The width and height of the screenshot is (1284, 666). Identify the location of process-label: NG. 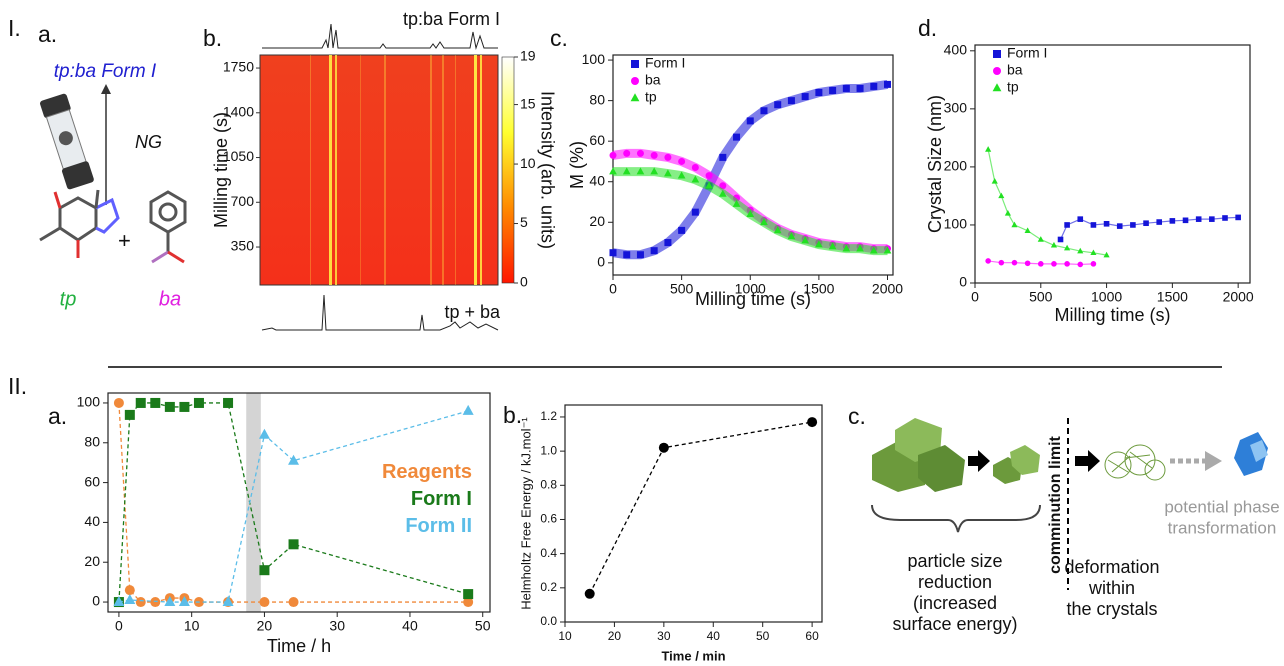
(148, 142).